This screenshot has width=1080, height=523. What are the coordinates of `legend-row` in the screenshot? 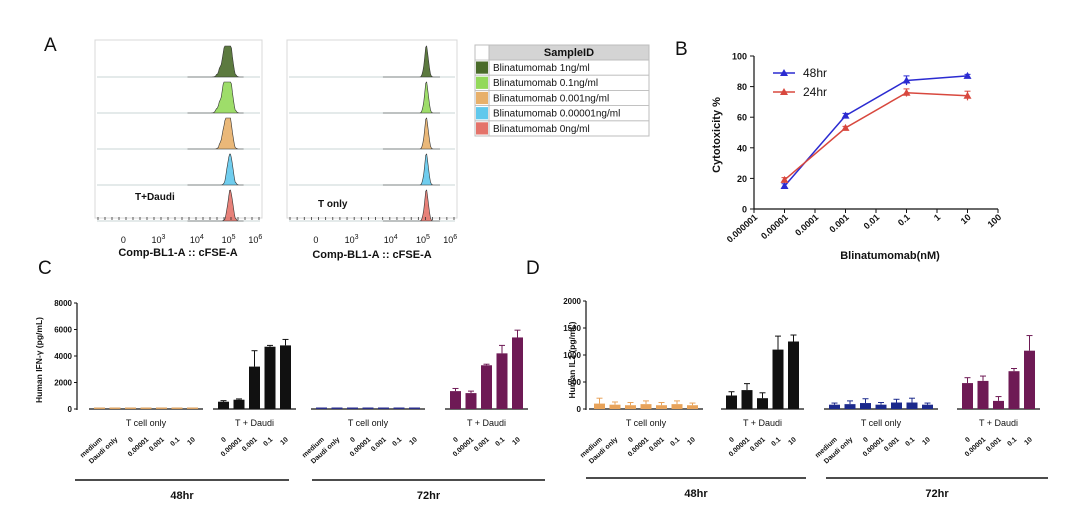 It's located at (562, 128).